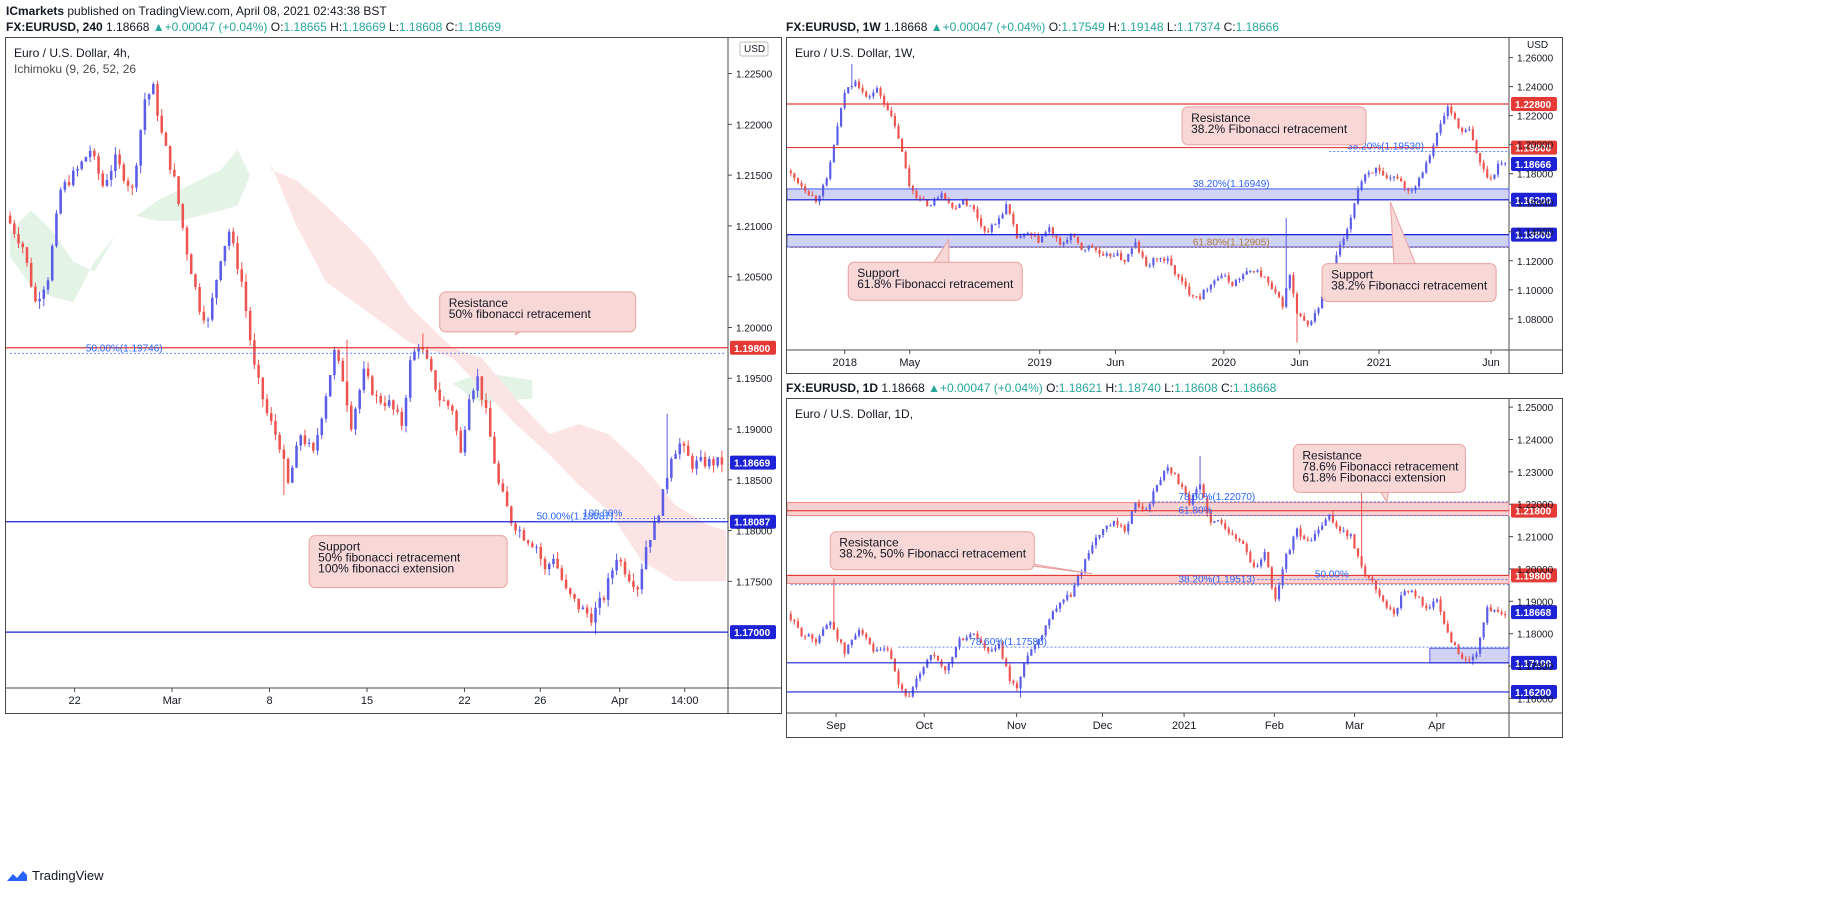 The image size is (1833, 897). What do you see at coordinates (833, 27) in the screenshot?
I see `w1-symbol: FX:EURUSD, 1W` at bounding box center [833, 27].